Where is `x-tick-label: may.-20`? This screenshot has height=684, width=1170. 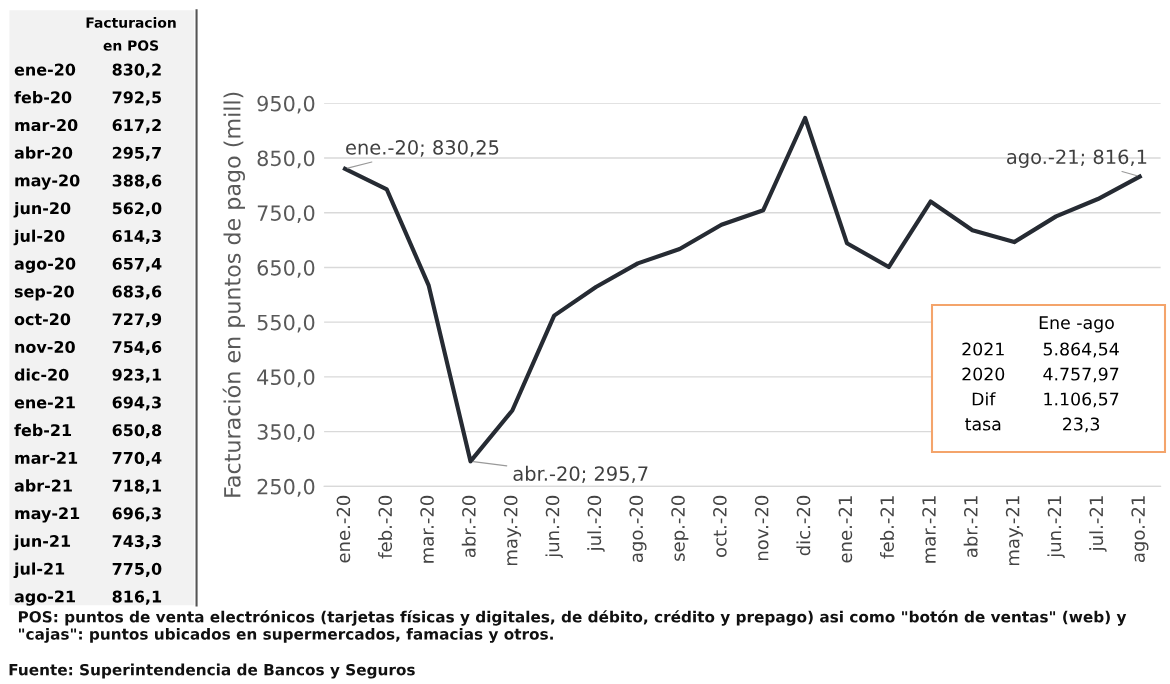 x-tick-label: may.-20 is located at coordinates (512, 530).